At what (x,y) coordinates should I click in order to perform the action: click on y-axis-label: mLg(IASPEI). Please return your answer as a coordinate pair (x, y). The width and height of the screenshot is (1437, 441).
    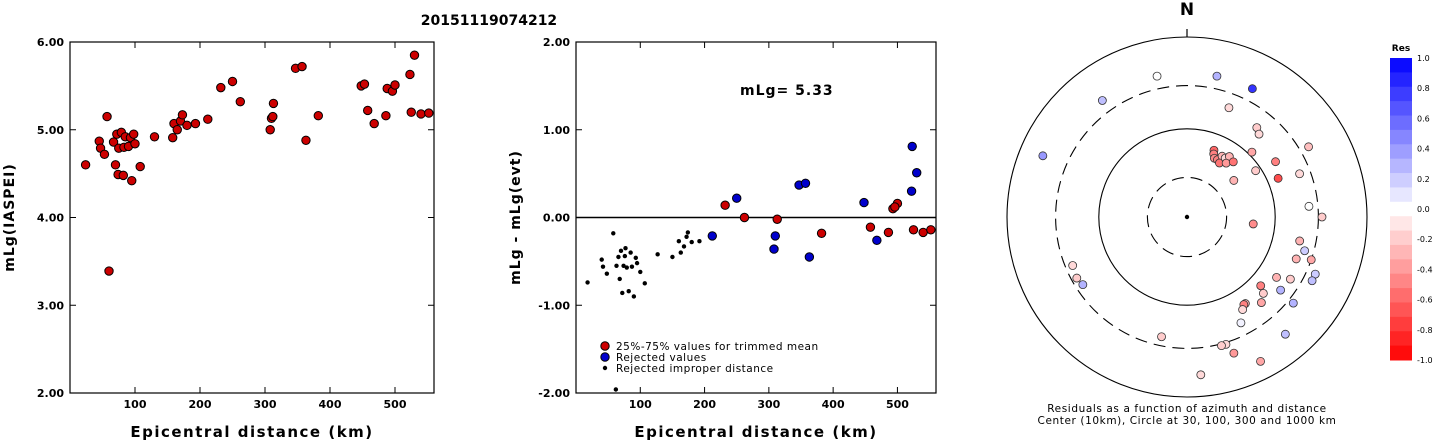
    Looking at the image, I should click on (10, 217).